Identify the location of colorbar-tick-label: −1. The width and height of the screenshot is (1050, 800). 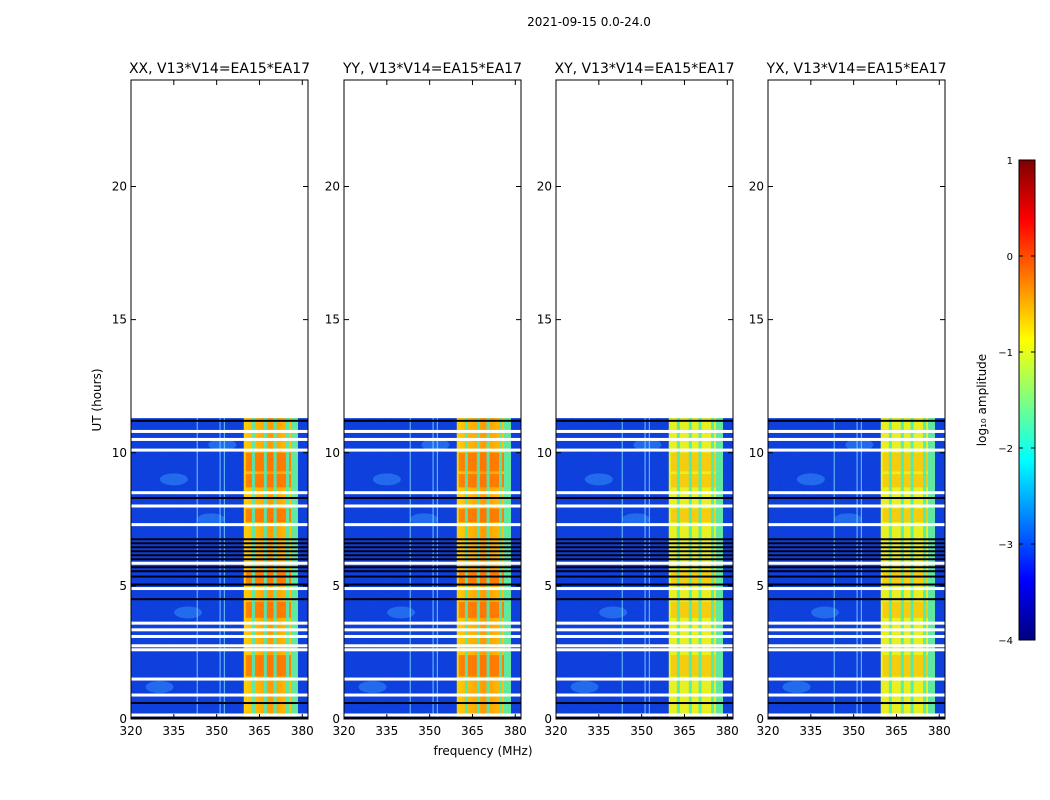
(1005, 353).